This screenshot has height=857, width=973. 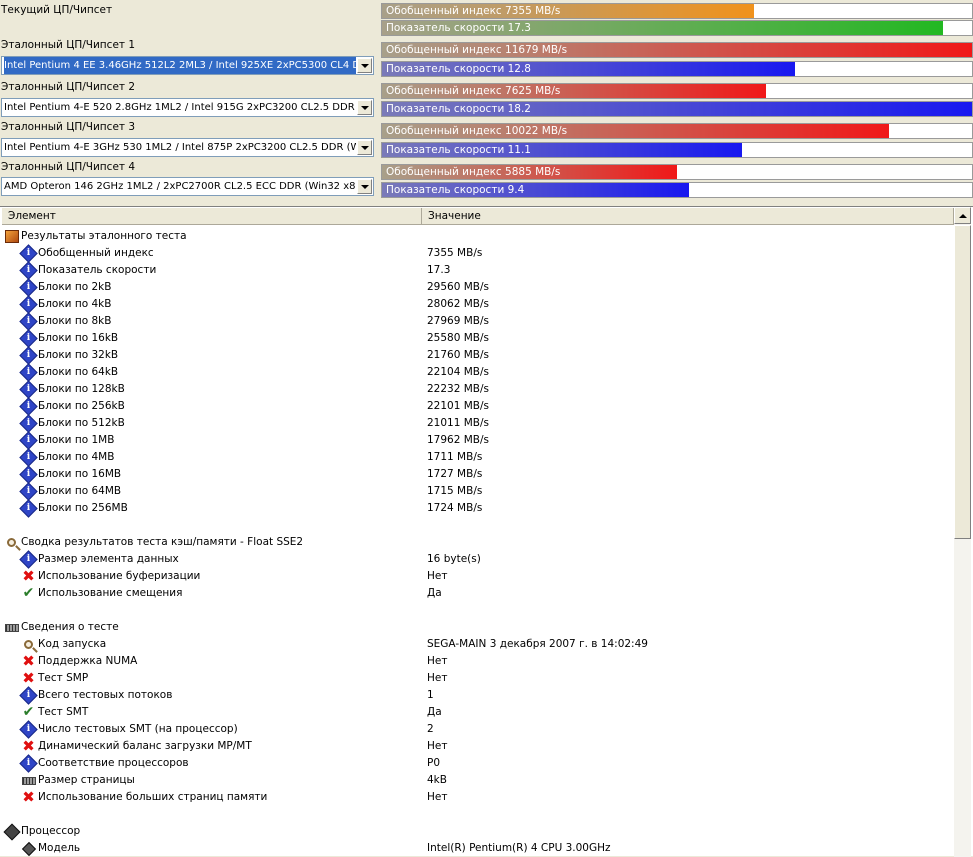 What do you see at coordinates (212, 627) in the screenshot?
I see `list-group-header: Сведения о тесте` at bounding box center [212, 627].